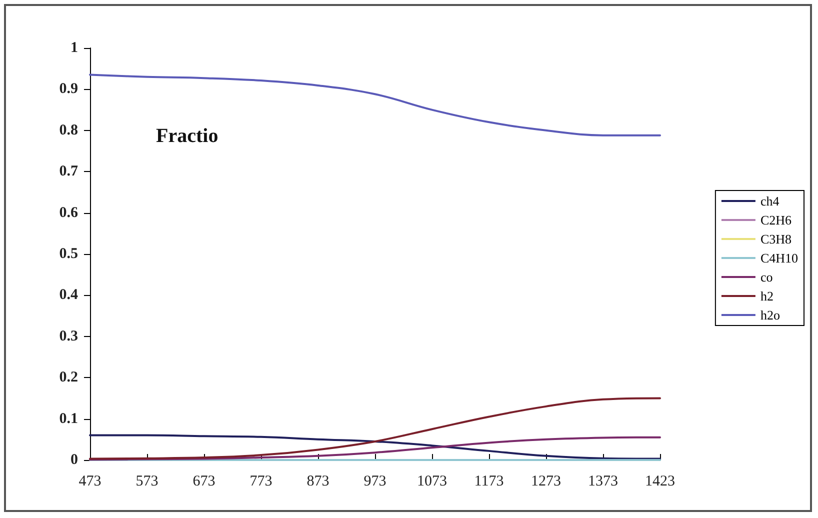  I want to click on x-tick-label: 673, so click(204, 482).